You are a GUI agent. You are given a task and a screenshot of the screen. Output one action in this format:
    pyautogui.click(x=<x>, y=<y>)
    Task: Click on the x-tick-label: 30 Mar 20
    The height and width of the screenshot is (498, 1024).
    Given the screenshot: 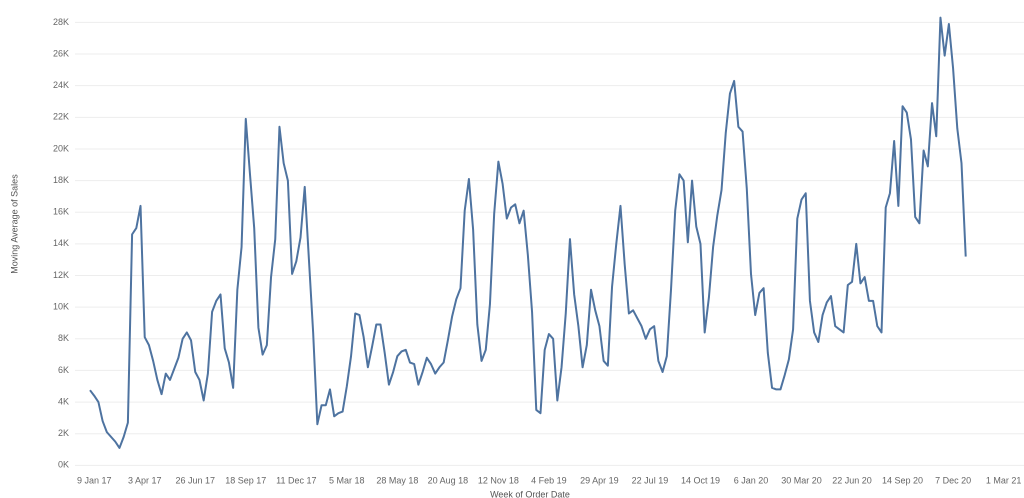 What is the action you would take?
    pyautogui.click(x=801, y=480)
    